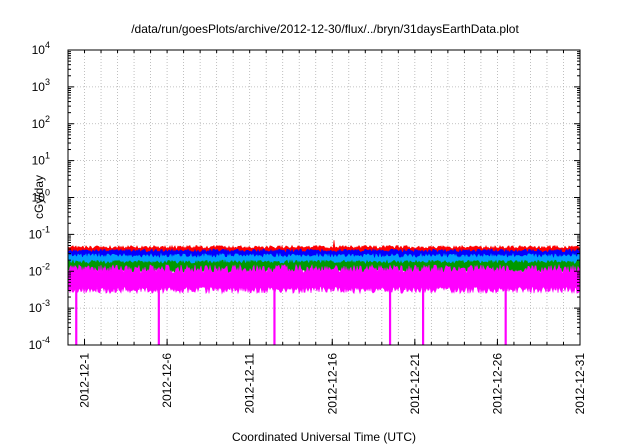 The width and height of the screenshot is (640, 448). I want to click on y-tick-label: 10¹, so click(41, 159).